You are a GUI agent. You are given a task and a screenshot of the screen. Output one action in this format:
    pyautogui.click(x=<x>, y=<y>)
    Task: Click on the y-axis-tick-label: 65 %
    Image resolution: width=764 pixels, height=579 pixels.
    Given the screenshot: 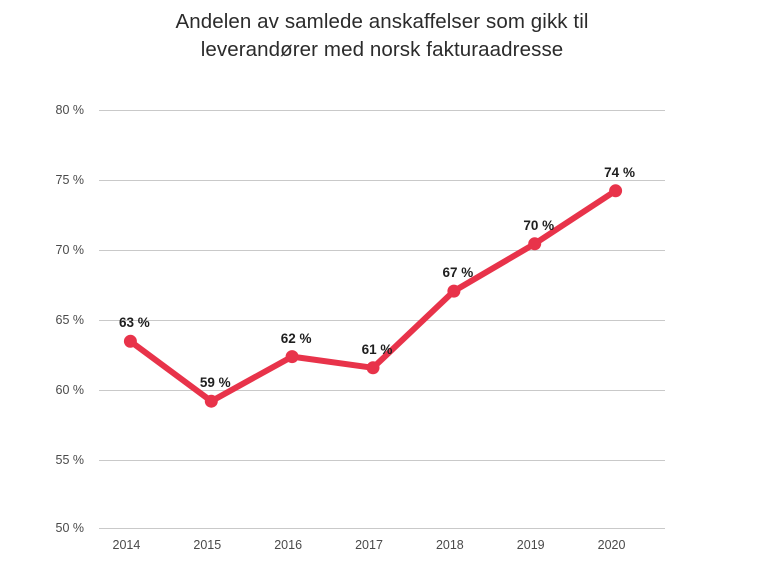 What is the action you would take?
    pyautogui.click(x=70, y=320)
    